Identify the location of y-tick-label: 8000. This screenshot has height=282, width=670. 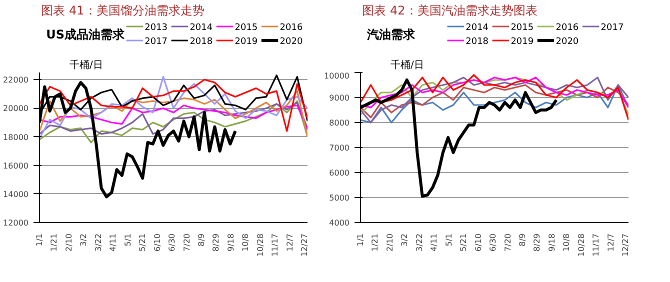
(339, 123).